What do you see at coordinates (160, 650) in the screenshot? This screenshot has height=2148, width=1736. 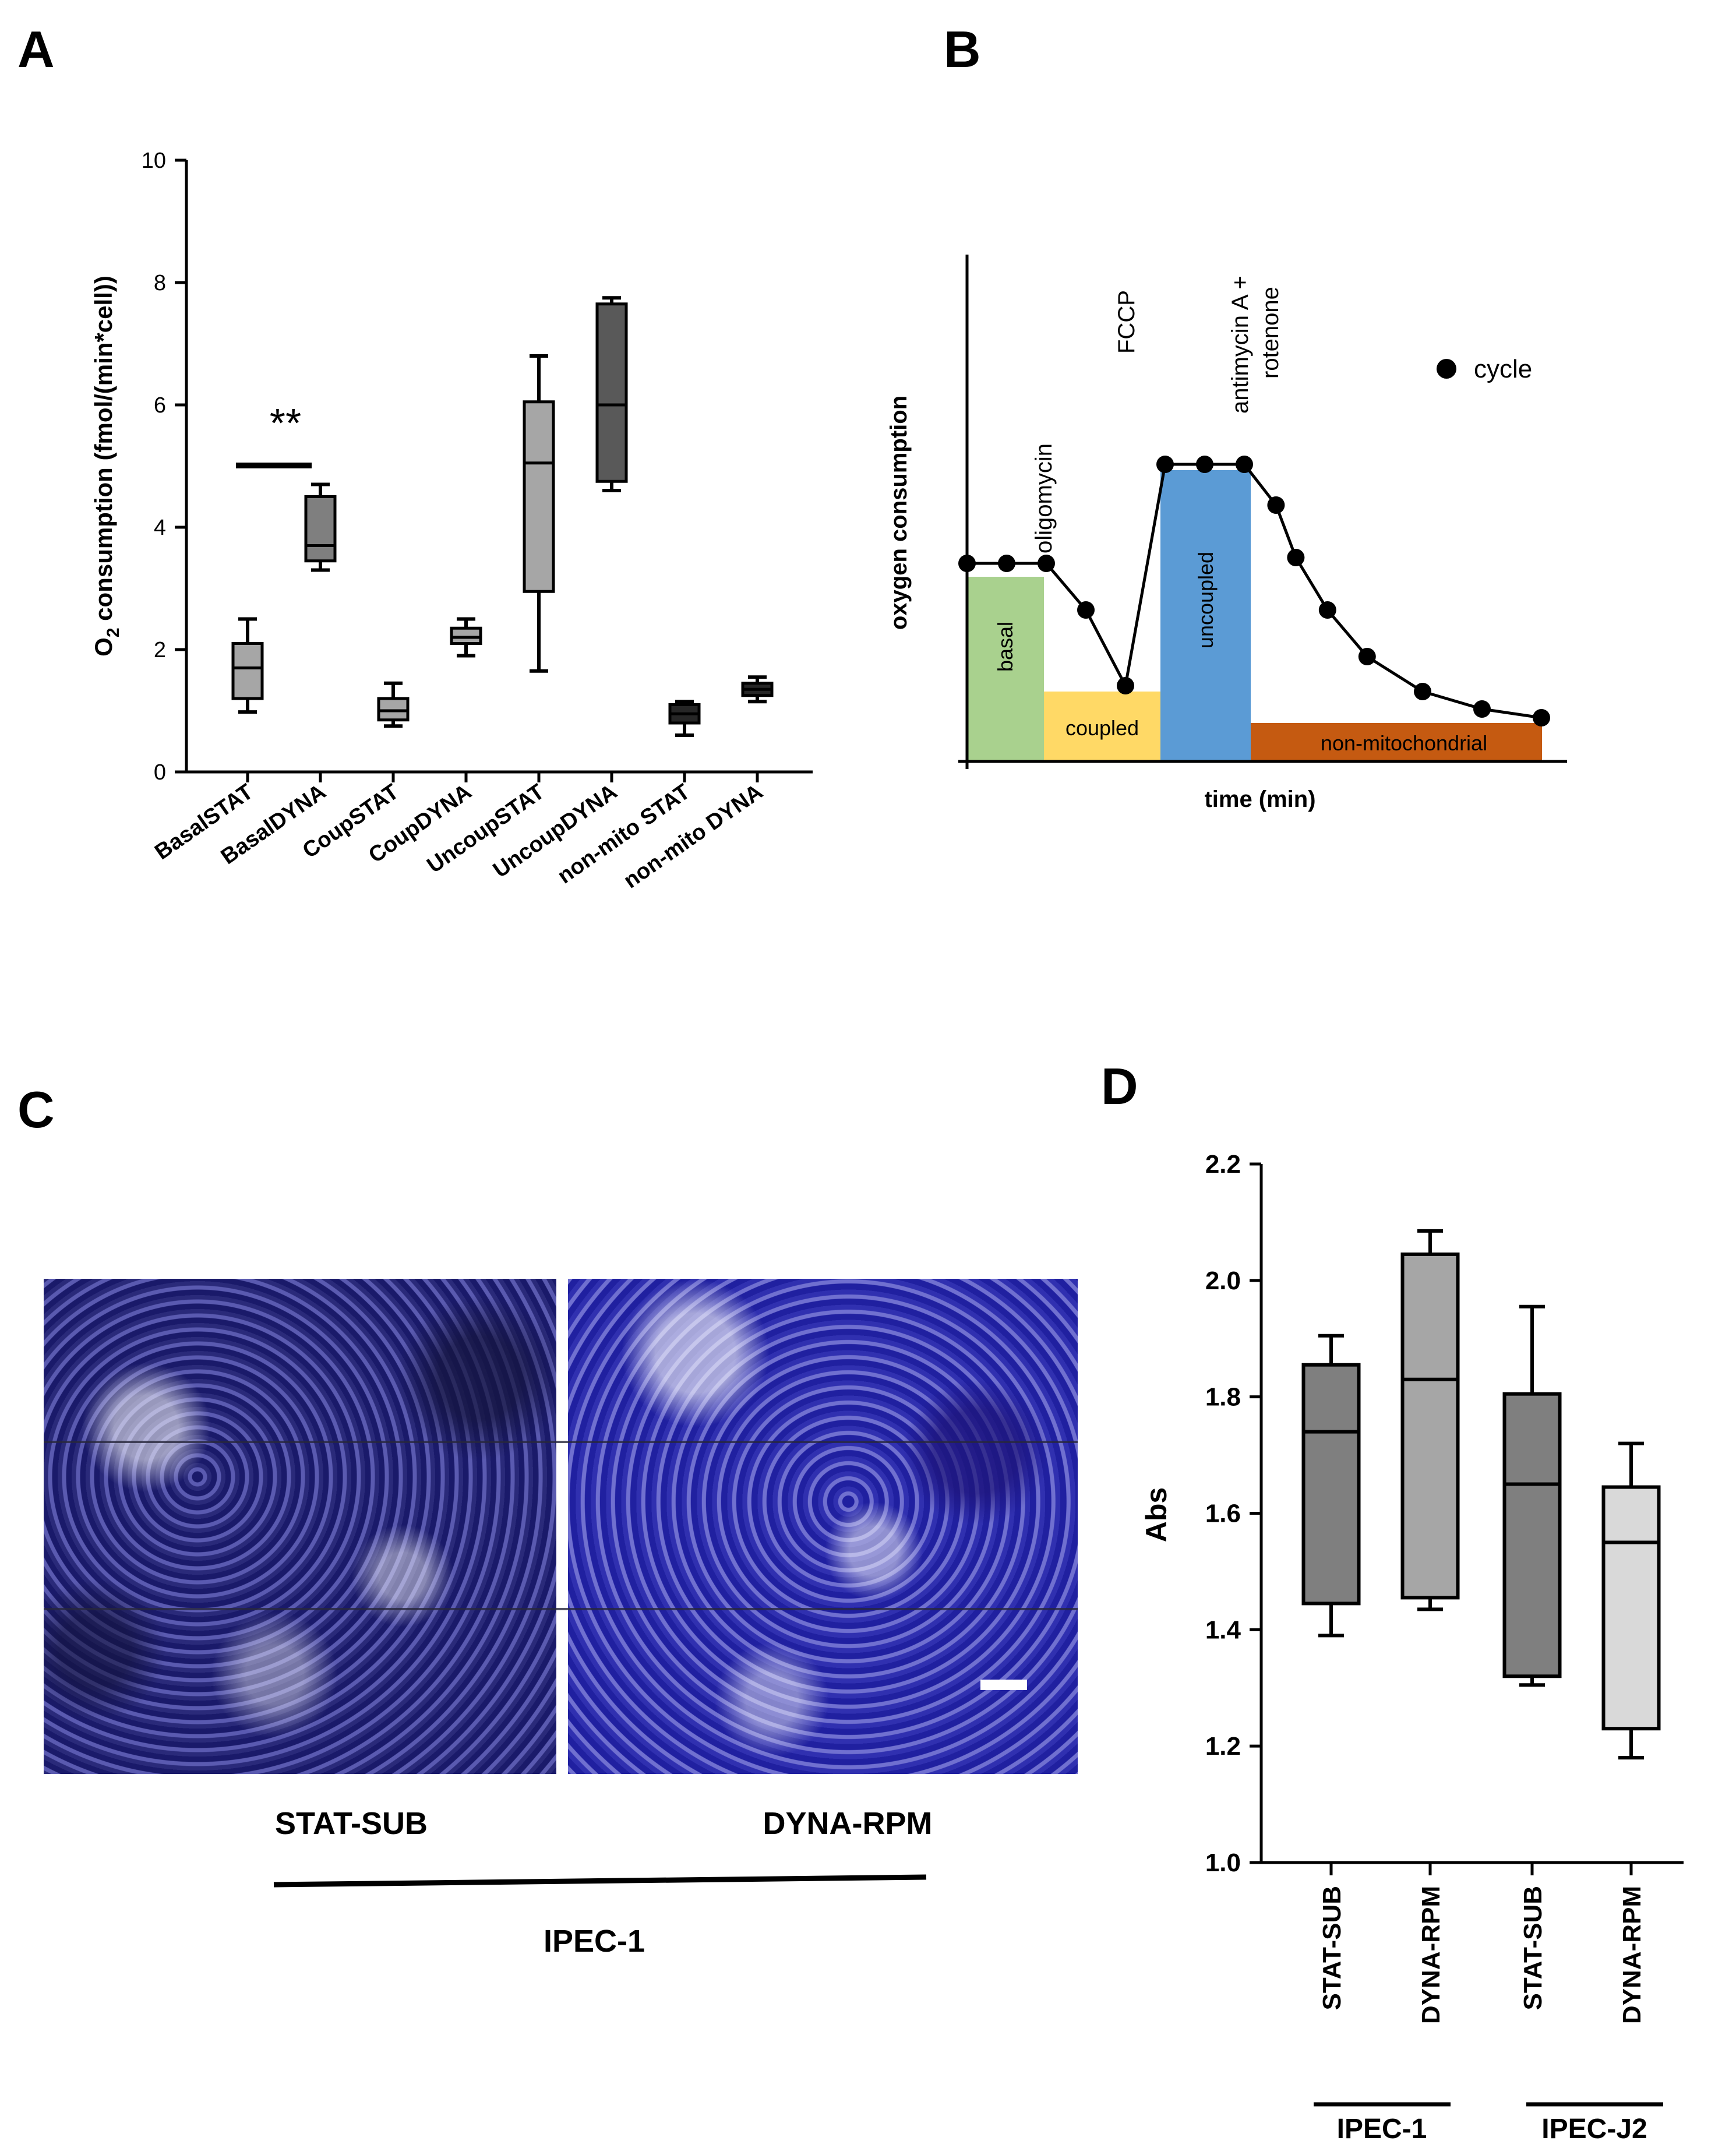 I see `chart-a-y-tick-label: 2` at bounding box center [160, 650].